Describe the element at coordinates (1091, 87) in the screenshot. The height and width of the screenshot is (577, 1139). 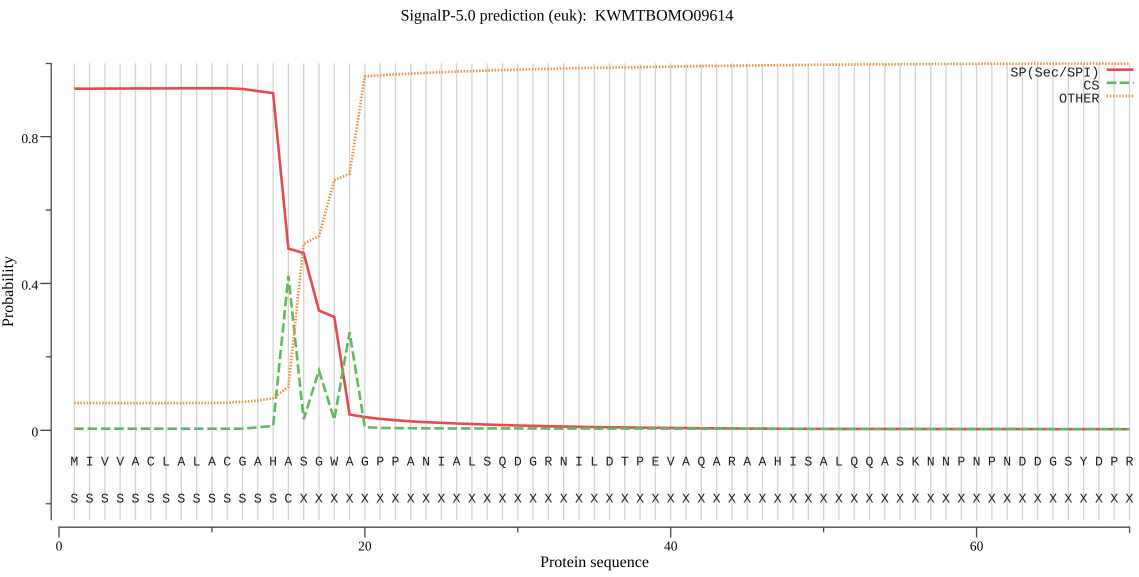
I see `svg-text: CS` at that location.